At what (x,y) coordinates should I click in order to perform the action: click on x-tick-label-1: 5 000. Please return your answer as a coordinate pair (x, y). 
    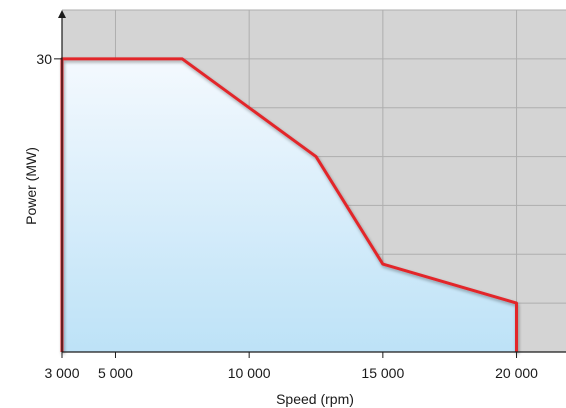
    Looking at the image, I should click on (115, 373).